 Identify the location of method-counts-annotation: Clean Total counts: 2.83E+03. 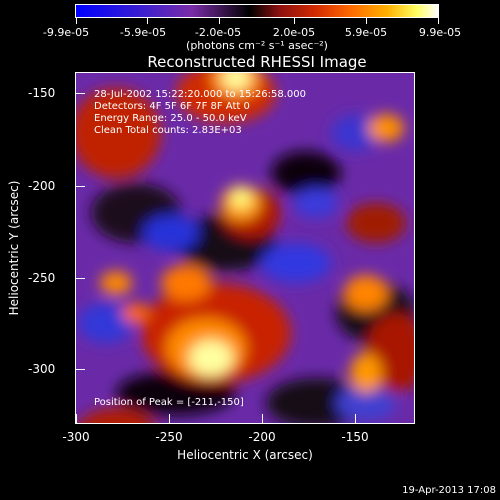
(168, 130).